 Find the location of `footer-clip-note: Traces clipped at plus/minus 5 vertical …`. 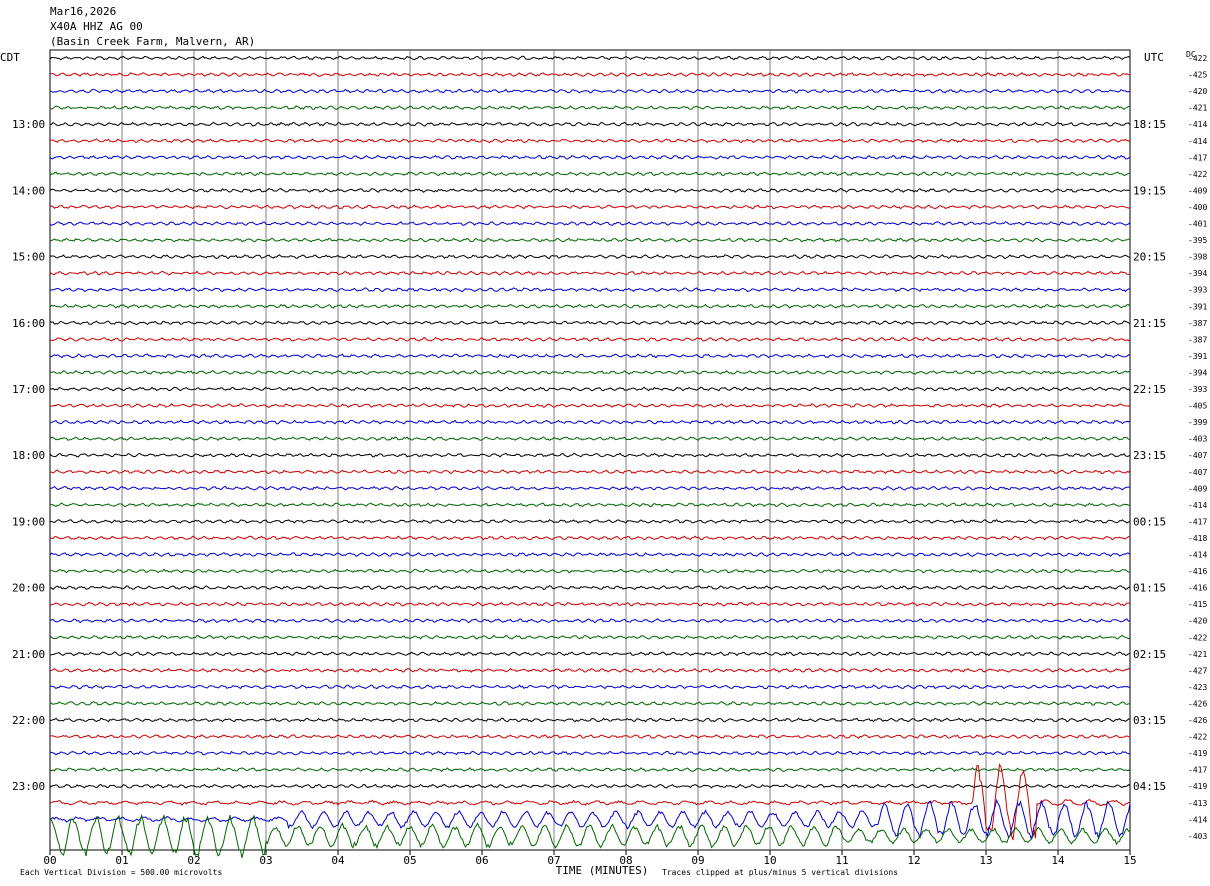

footer-clip-note: Traces clipped at plus/minus 5 vertical … is located at coordinates (780, 872).